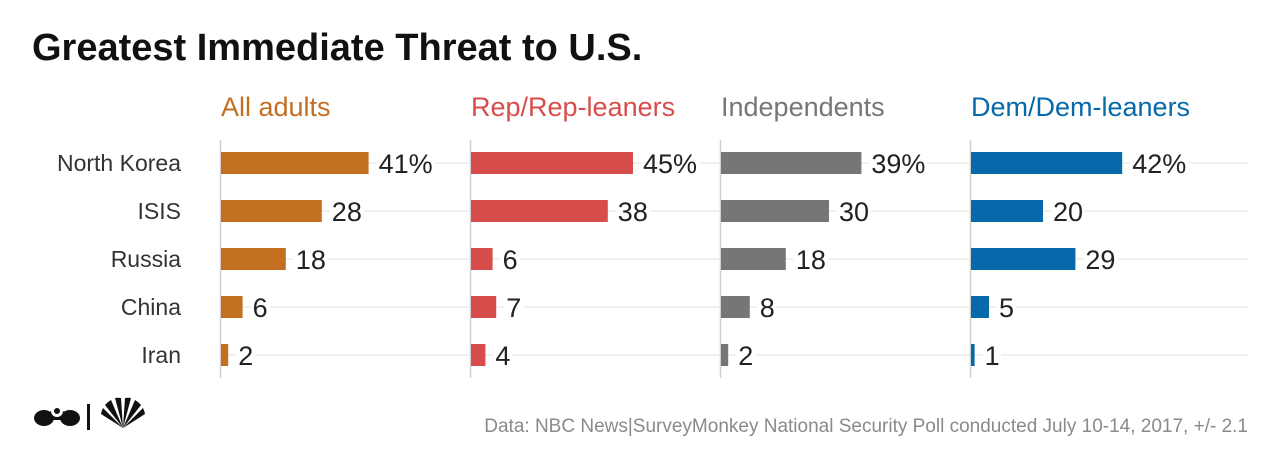  Describe the element at coordinates (337, 48) in the screenshot. I see `chart-title: Greatest Immediate Threat to U.S.` at that location.